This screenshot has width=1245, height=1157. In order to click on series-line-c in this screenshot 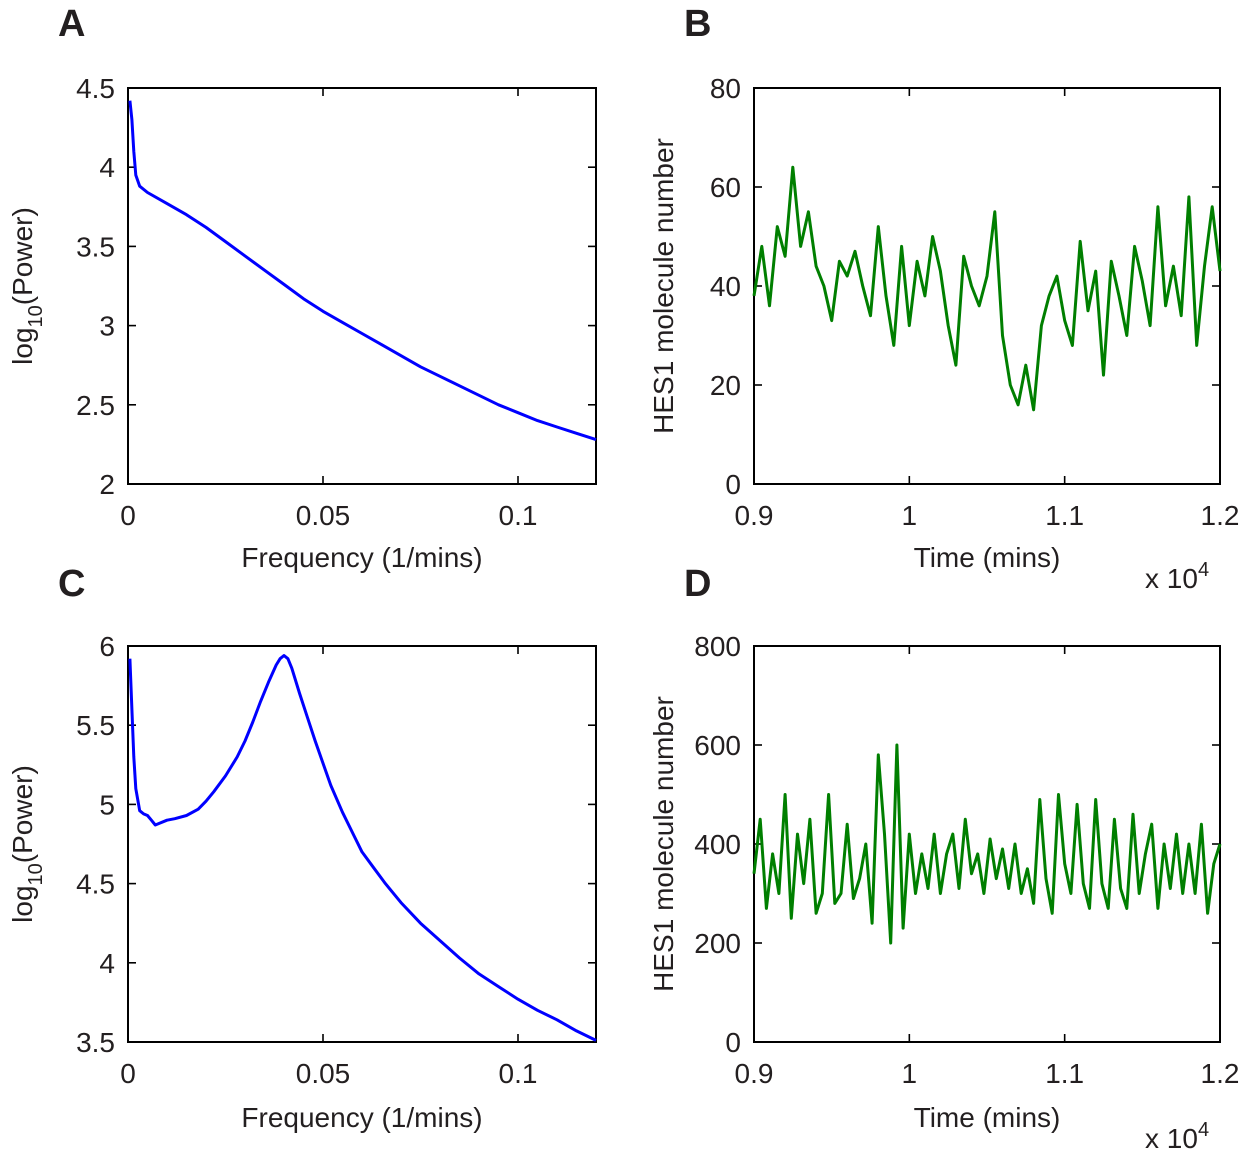, I will do `click(362, 848)`.